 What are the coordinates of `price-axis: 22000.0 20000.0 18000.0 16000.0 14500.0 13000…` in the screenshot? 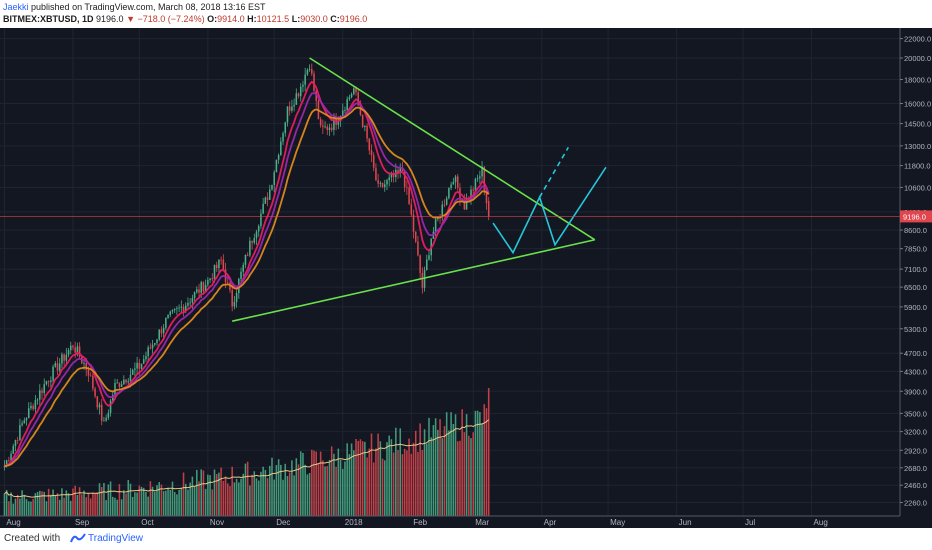 It's located at (915, 278).